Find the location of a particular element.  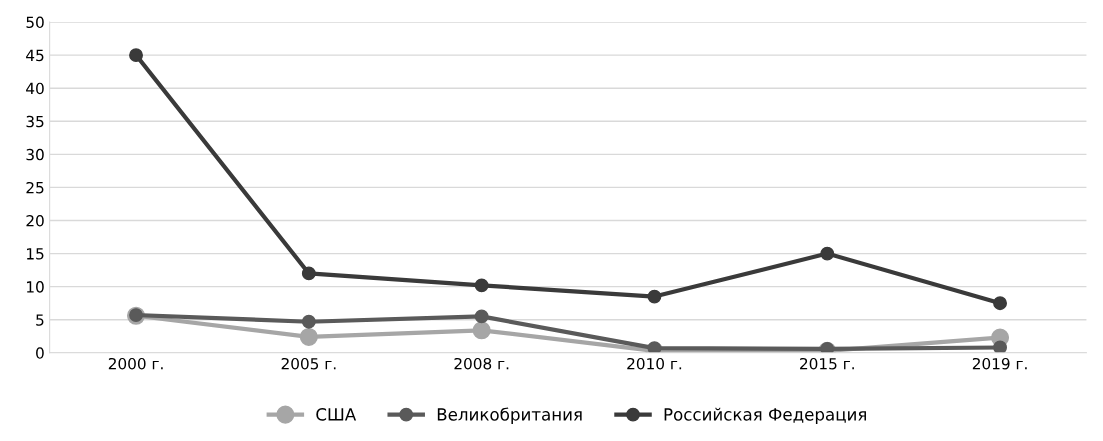

y-tick-label: 5 is located at coordinates (40, 320).